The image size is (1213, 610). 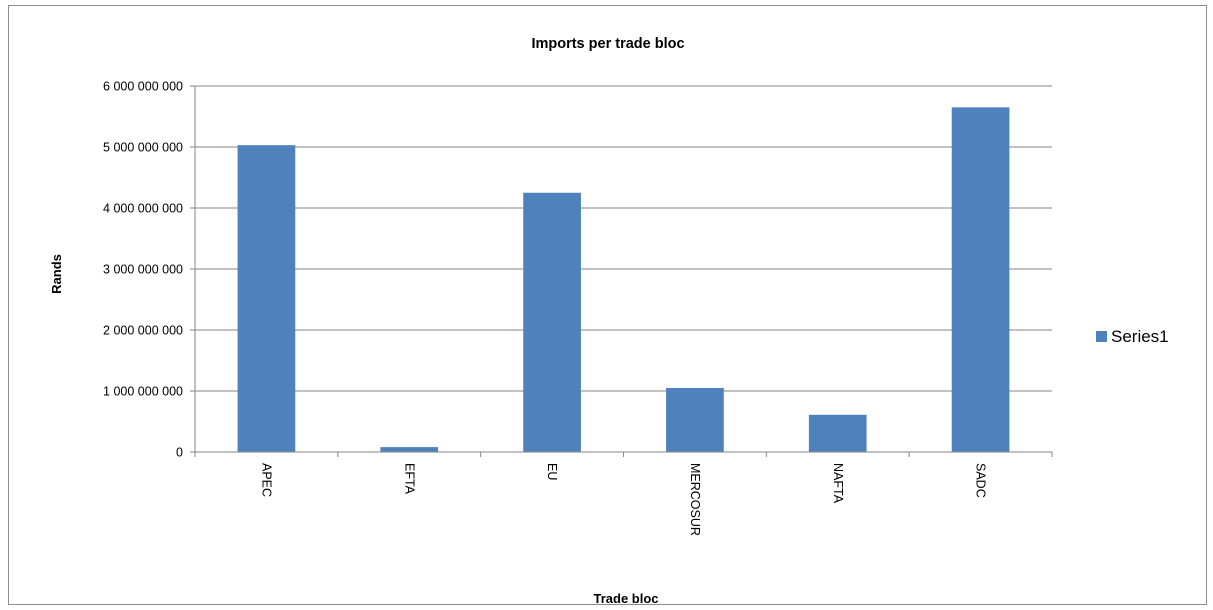 I want to click on x-tick-label: APEC, so click(x=266, y=480).